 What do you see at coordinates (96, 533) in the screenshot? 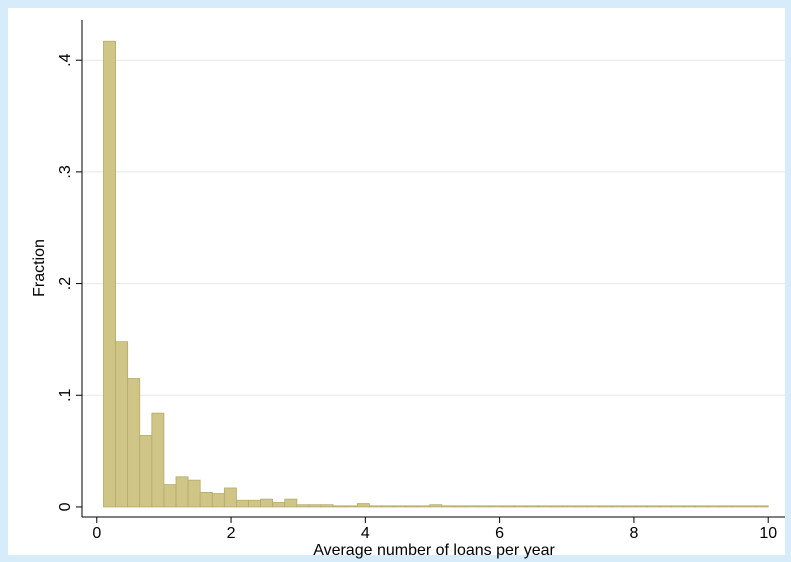
I see `x-tick-label: 0` at bounding box center [96, 533].